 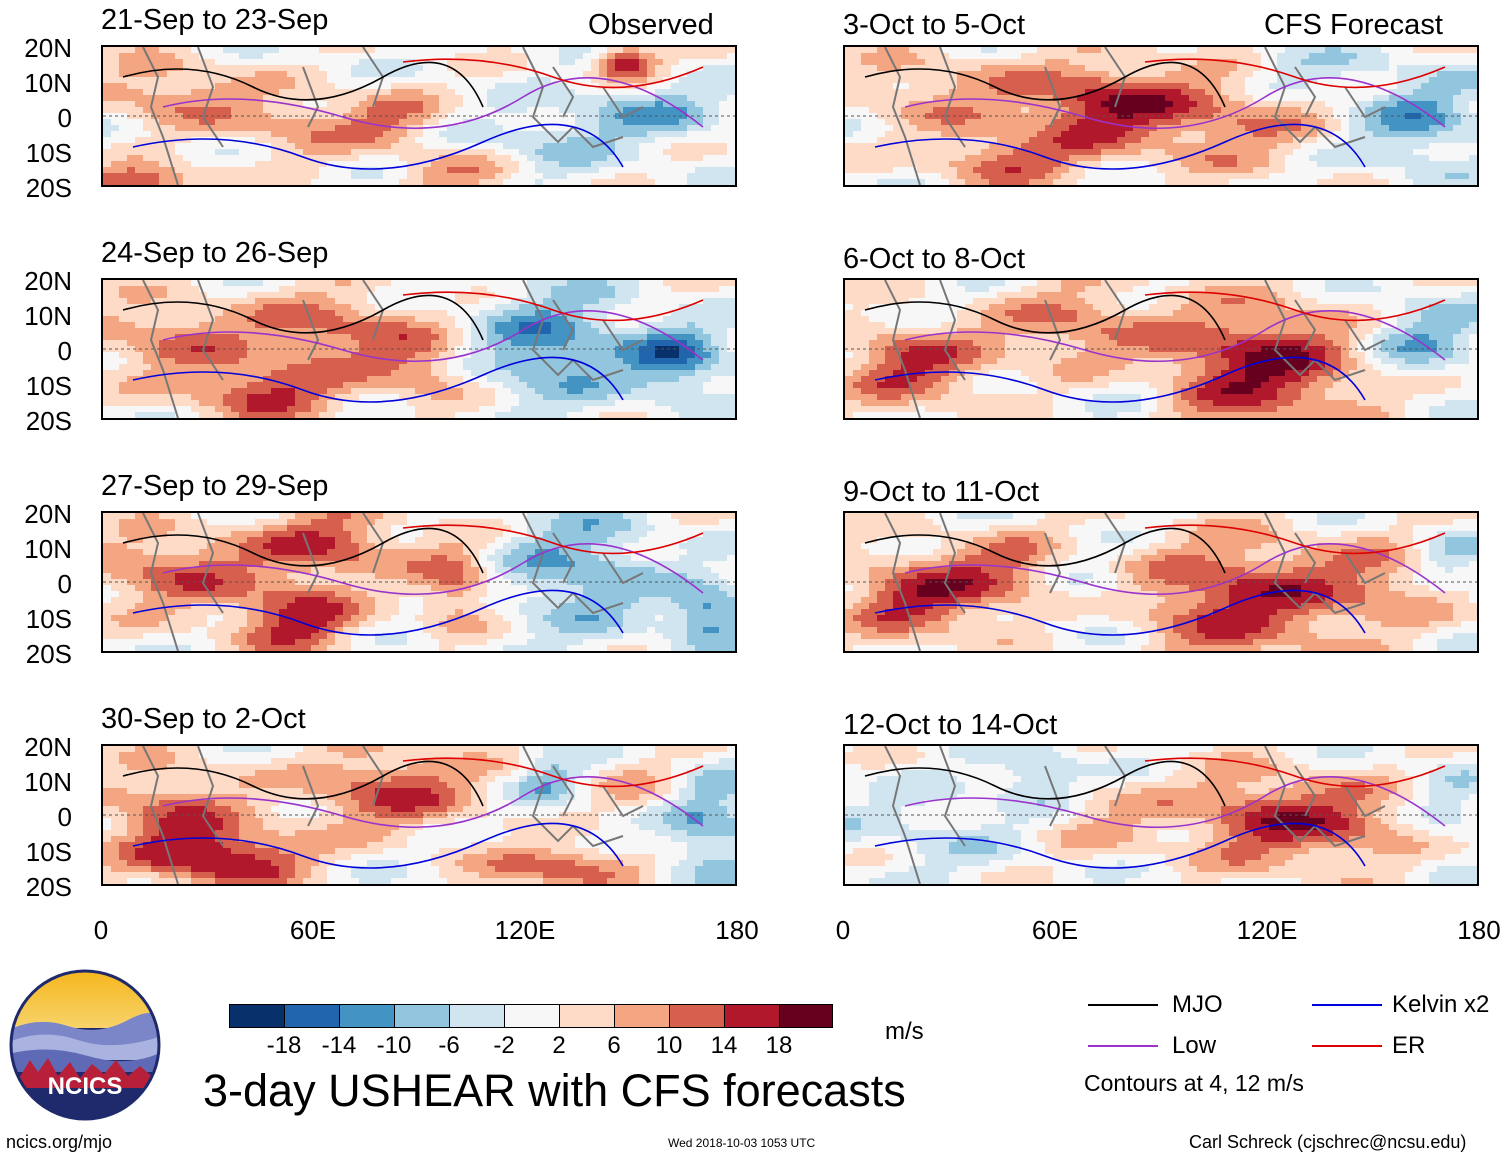 What do you see at coordinates (504, 1045) in the screenshot?
I see `colorbar-tick: -2` at bounding box center [504, 1045].